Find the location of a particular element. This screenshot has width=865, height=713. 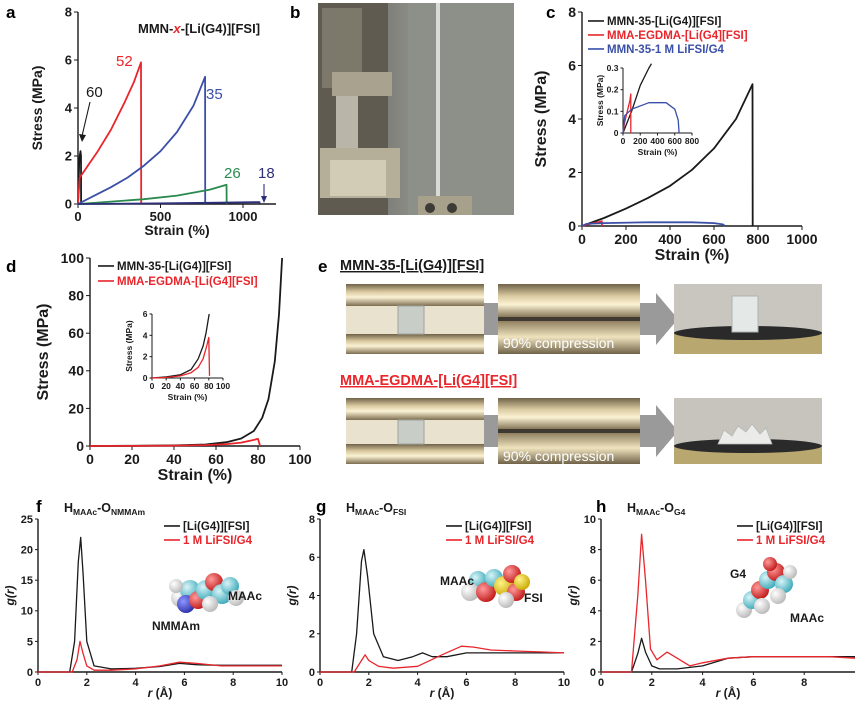

molecule-g is located at coordinates (495, 586).